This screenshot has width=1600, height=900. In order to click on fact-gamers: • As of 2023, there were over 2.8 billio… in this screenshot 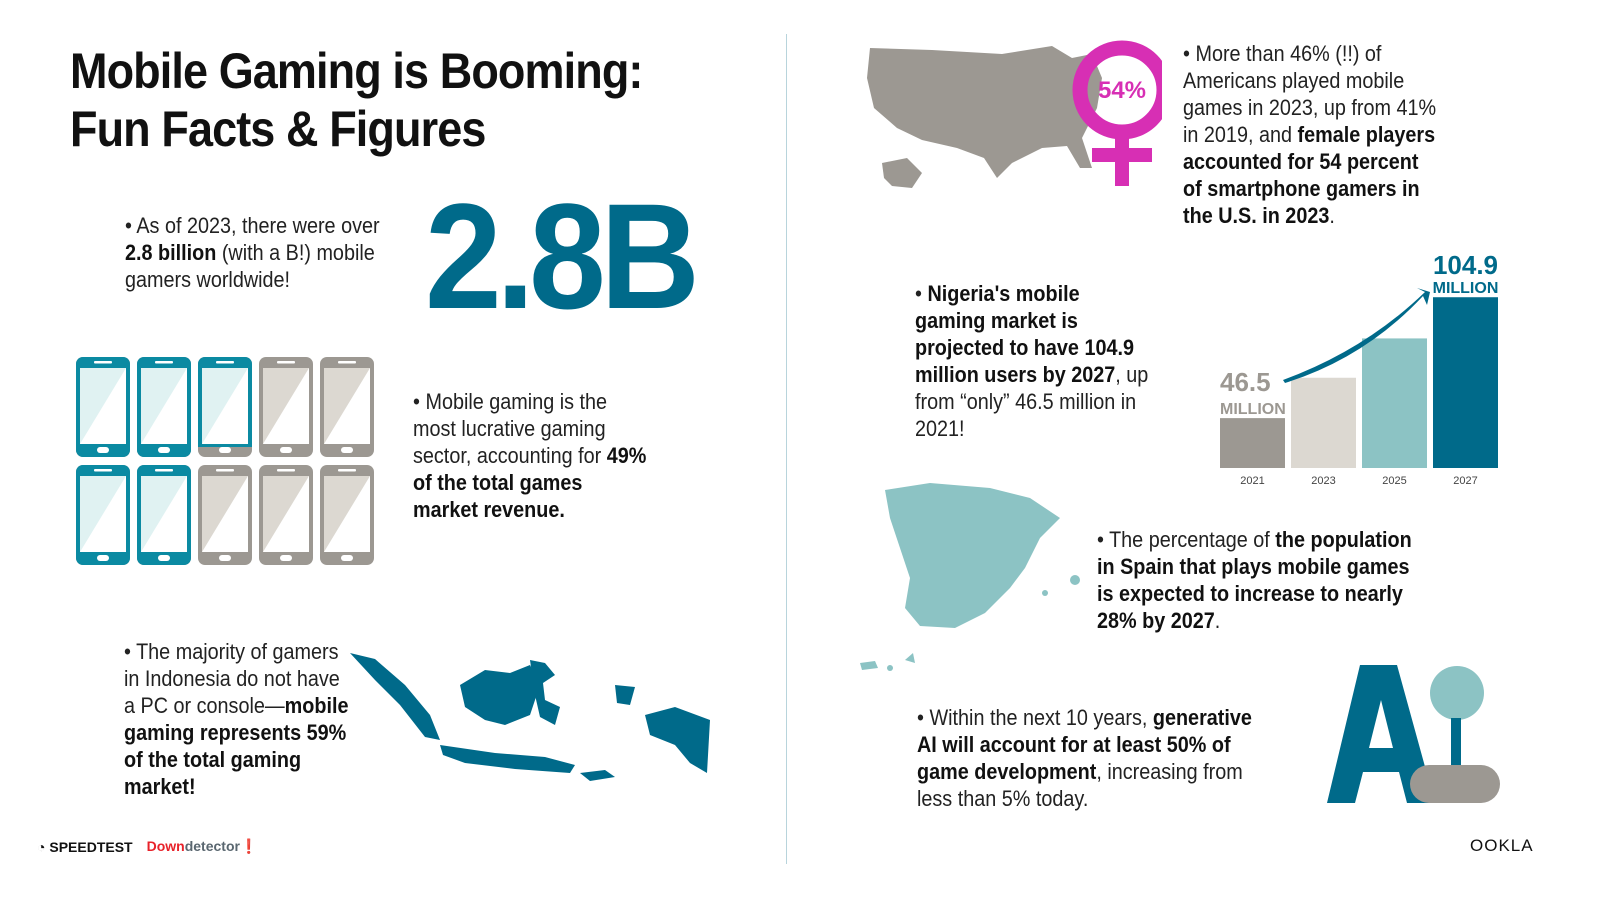, I will do `click(252, 252)`.